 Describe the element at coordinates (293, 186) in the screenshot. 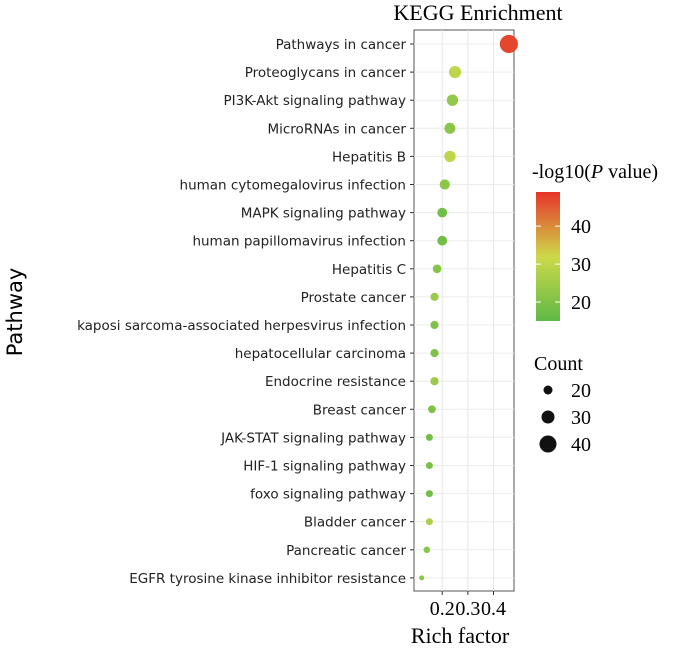

I see `y-tick-label: human cytomegalovirus infection` at that location.